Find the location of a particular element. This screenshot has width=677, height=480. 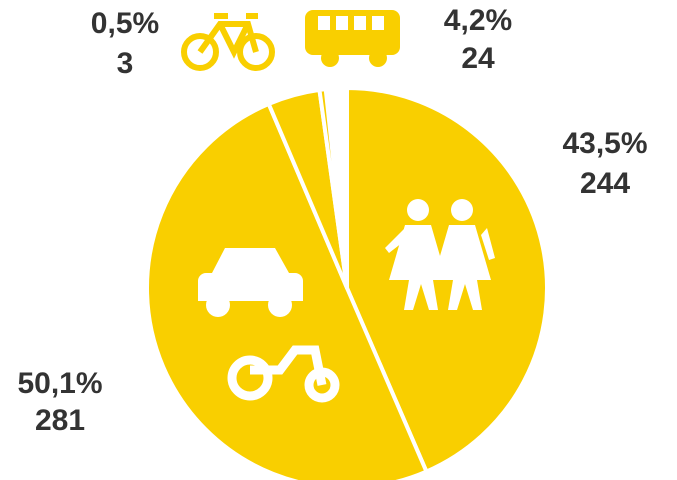

value-label: 4,2% is located at coordinates (478, 20).